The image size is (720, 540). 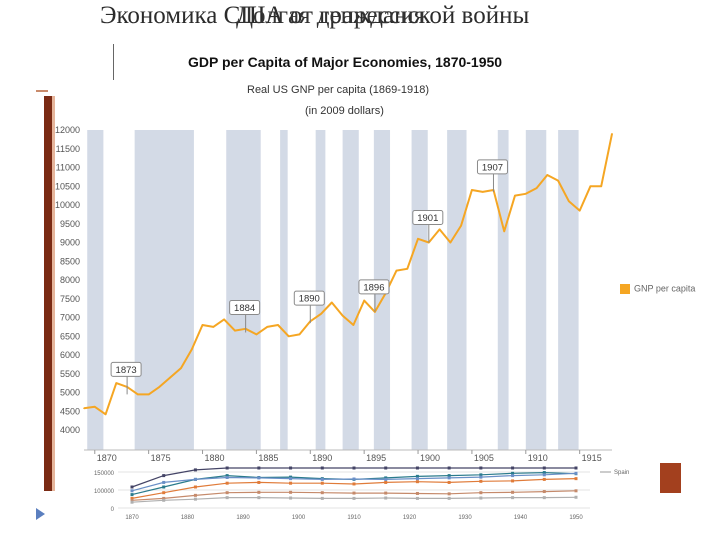 I want to click on chart-units: (in 2009 dollars), so click(x=344, y=111).